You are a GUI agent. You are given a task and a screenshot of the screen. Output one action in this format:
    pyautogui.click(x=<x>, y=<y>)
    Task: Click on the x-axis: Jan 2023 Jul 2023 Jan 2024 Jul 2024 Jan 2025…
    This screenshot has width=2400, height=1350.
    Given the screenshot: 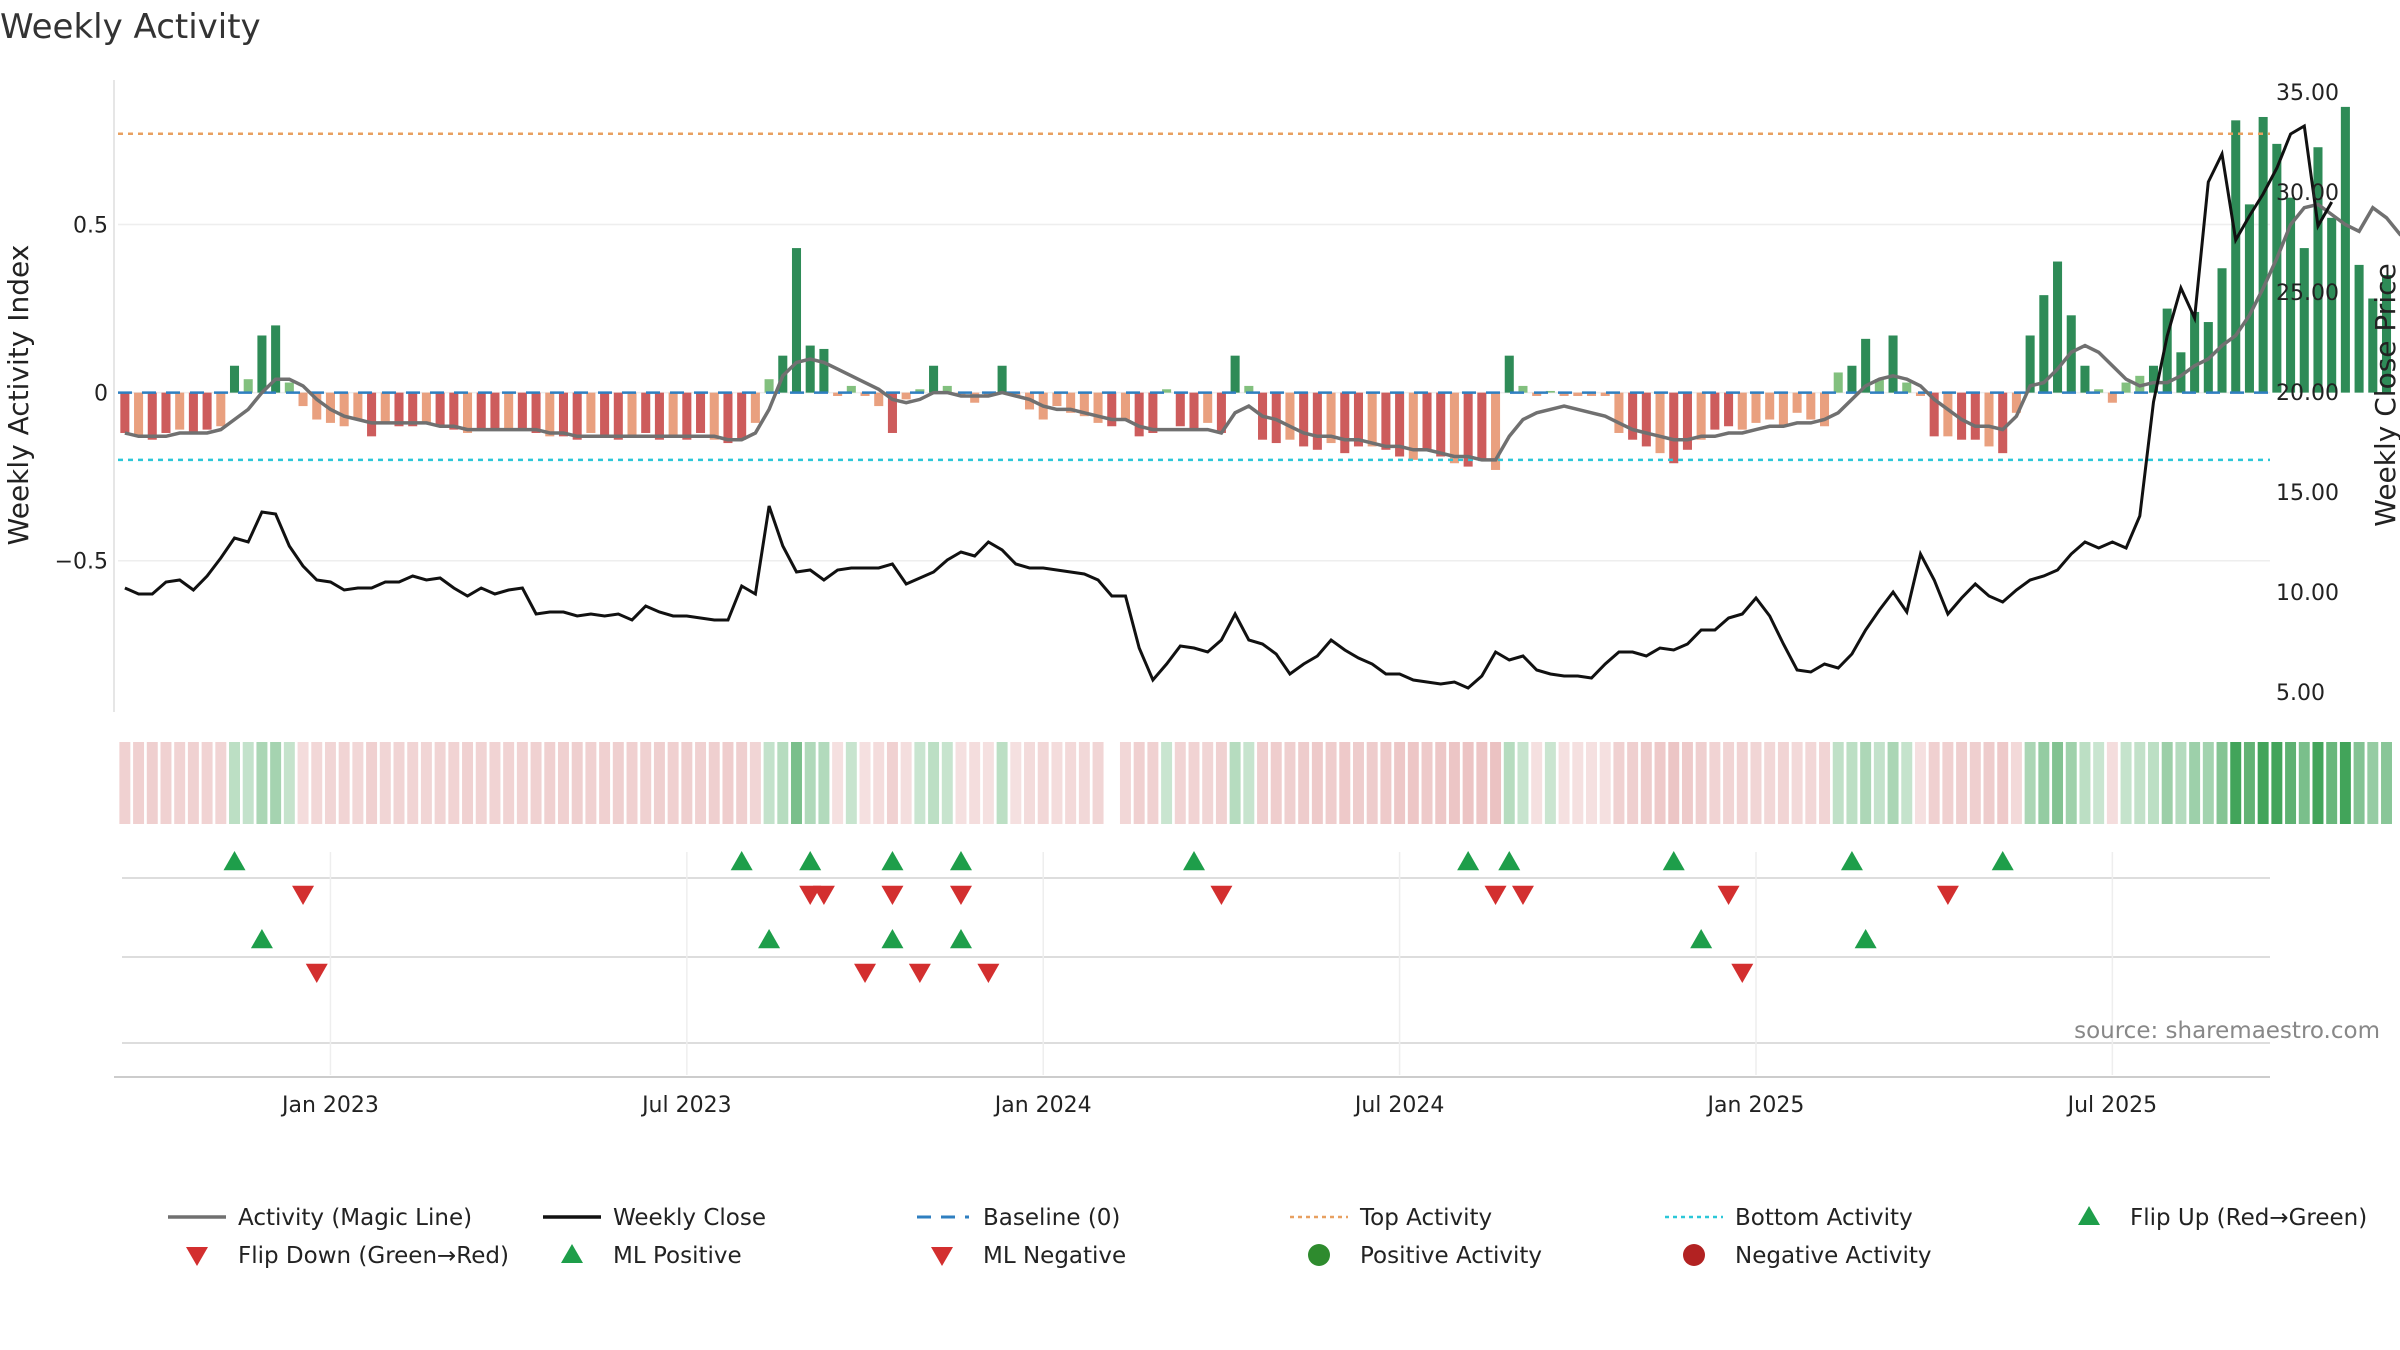 What is the action you would take?
    pyautogui.click(x=1192, y=1097)
    